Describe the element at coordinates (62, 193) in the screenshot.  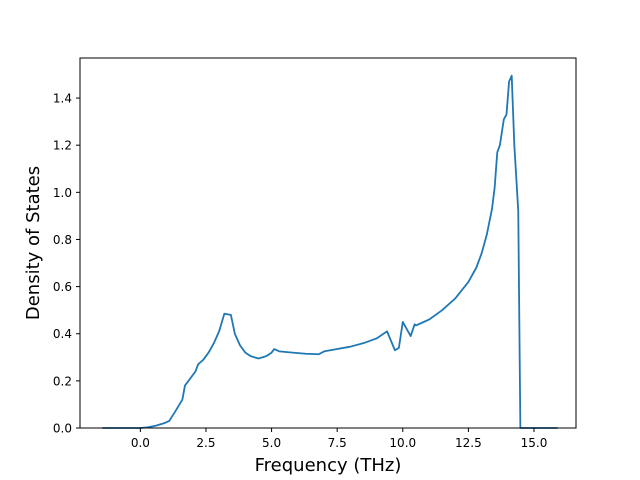
I see `y-tick-label: 1.0` at that location.